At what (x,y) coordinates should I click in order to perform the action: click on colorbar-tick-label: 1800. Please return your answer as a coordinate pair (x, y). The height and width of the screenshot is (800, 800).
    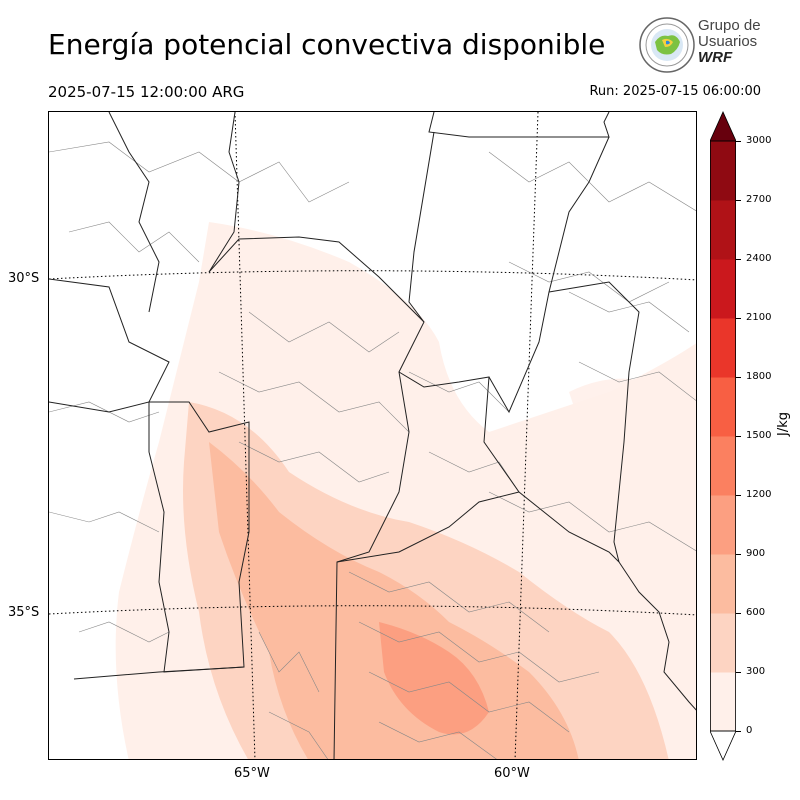
    Looking at the image, I should click on (759, 376).